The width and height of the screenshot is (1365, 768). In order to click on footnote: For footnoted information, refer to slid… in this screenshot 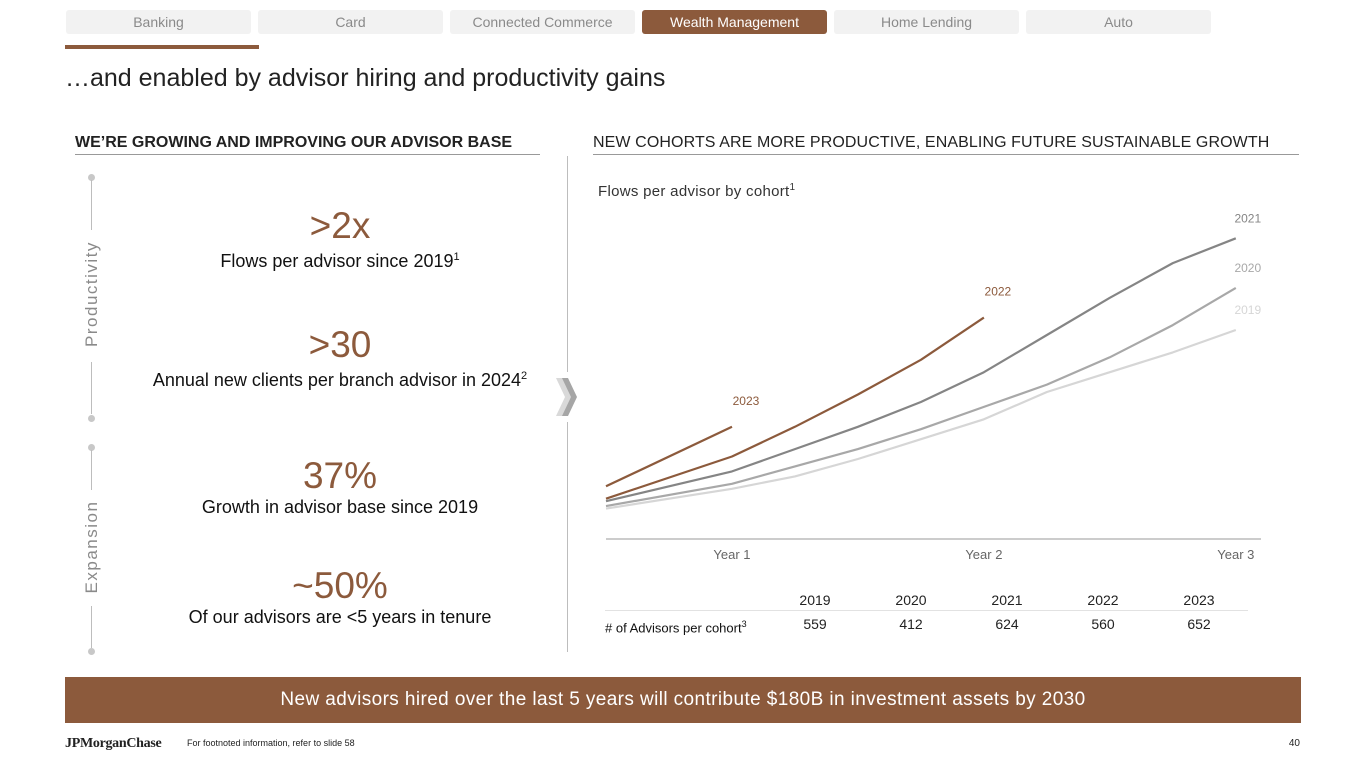, I will do `click(271, 743)`.